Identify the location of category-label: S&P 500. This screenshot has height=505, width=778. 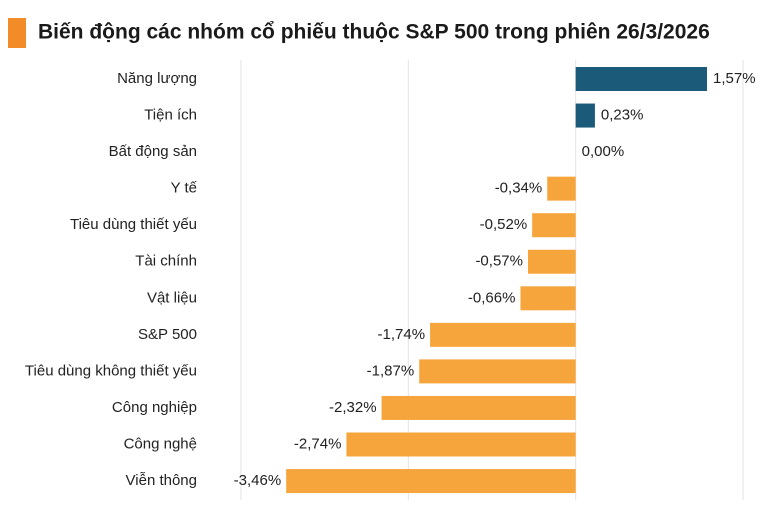
(167, 334).